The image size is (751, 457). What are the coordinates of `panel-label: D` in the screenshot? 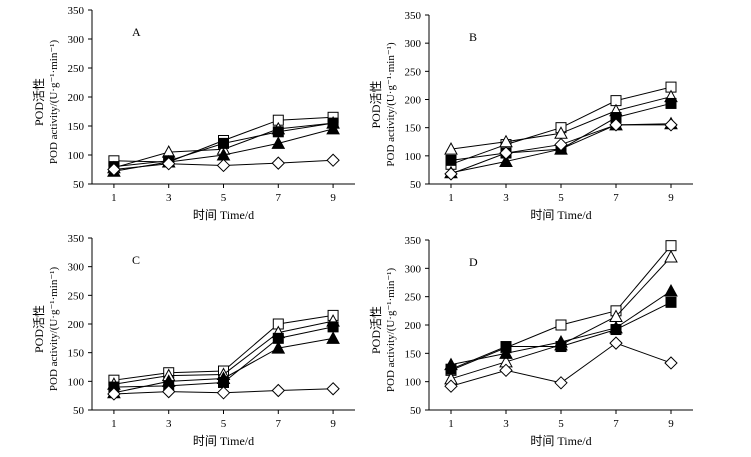 It's located at (473, 262).